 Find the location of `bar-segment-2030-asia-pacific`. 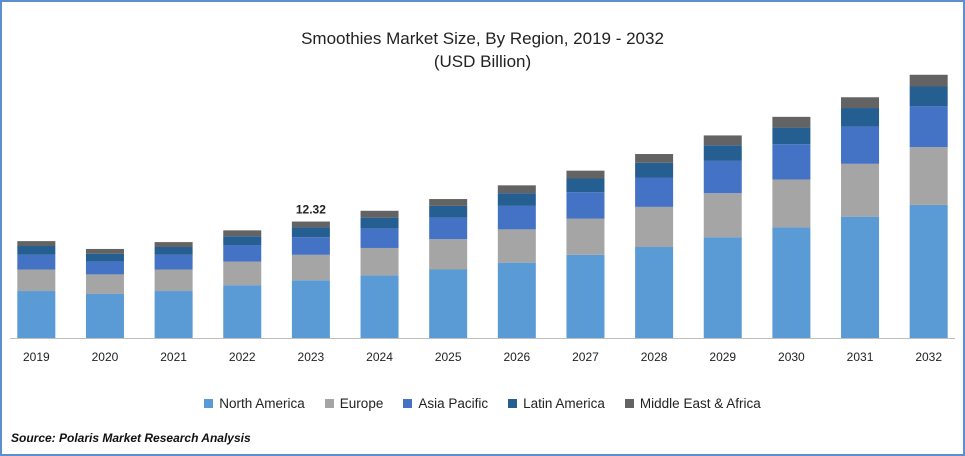

bar-segment-2030-asia-pacific is located at coordinates (791, 162).